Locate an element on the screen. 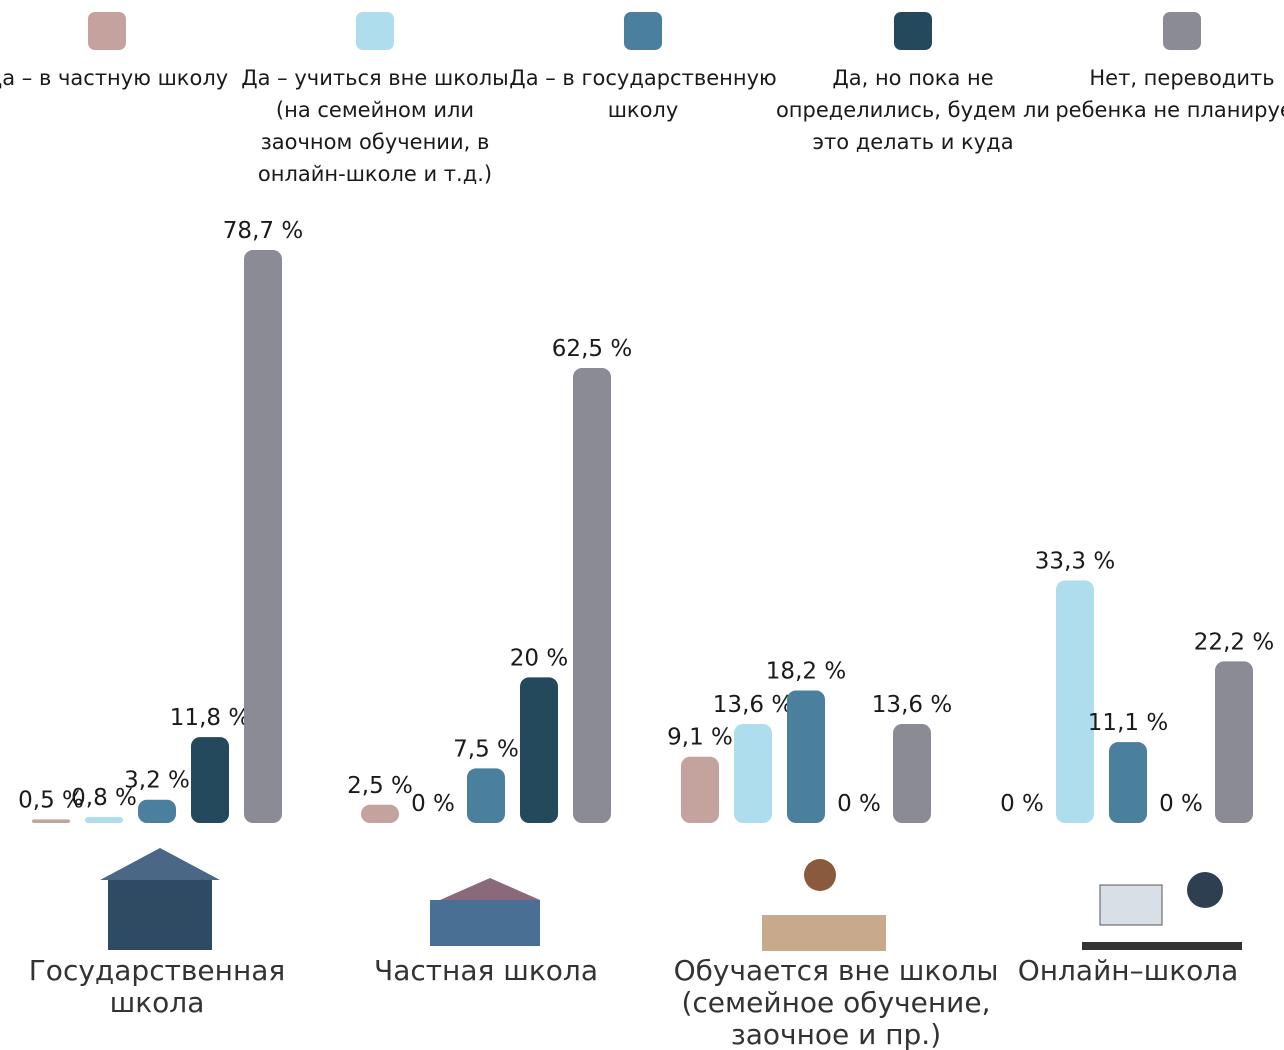 This screenshot has width=1284, height=1050. legend-label: Да – в частную школу is located at coordinates (114, 78).